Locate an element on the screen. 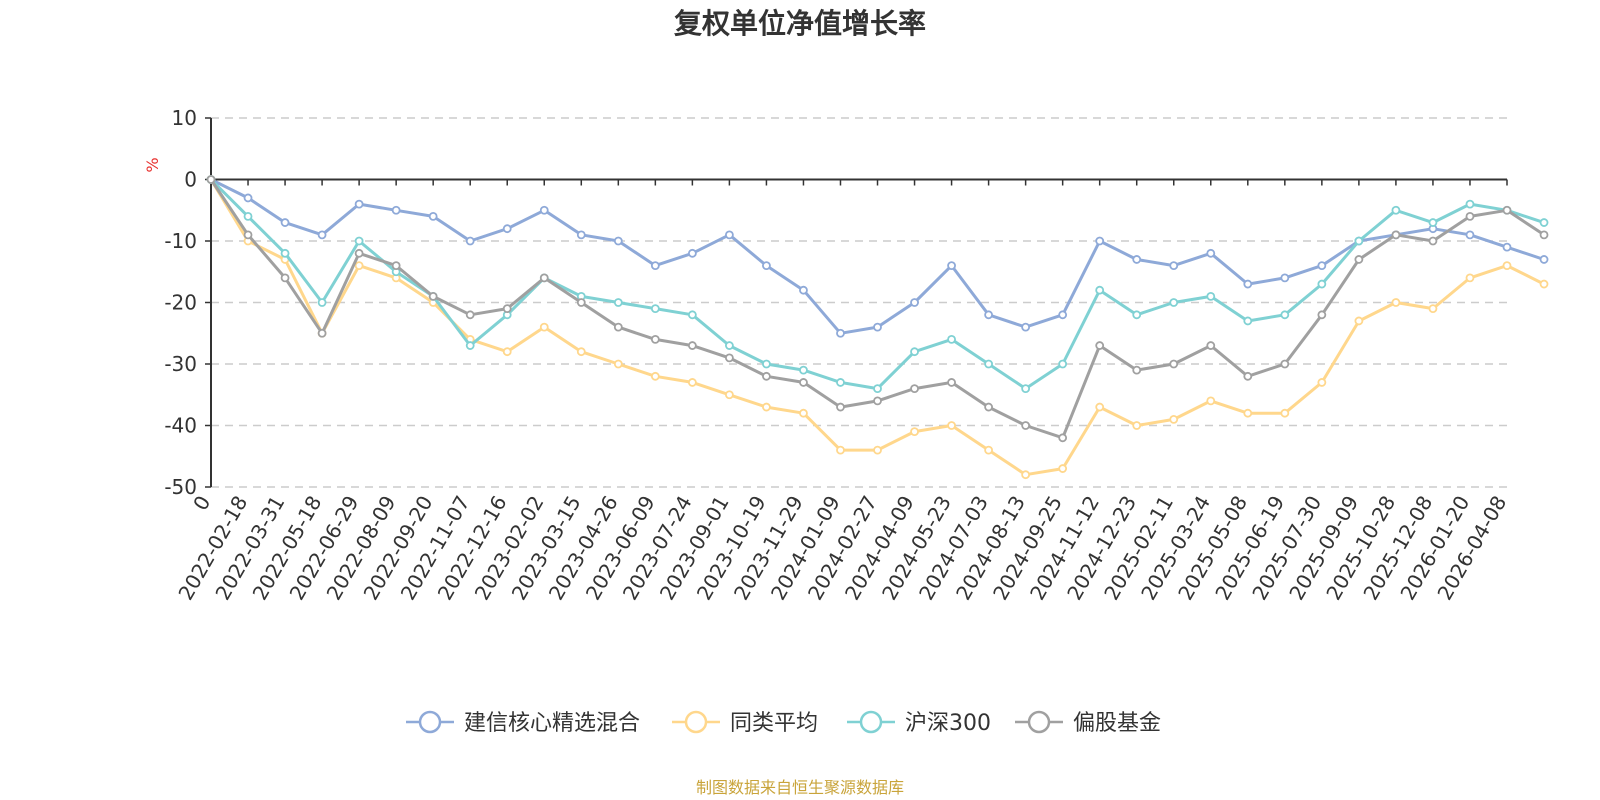 The width and height of the screenshot is (1600, 800). legend-label: 沪深300 is located at coordinates (948, 723).